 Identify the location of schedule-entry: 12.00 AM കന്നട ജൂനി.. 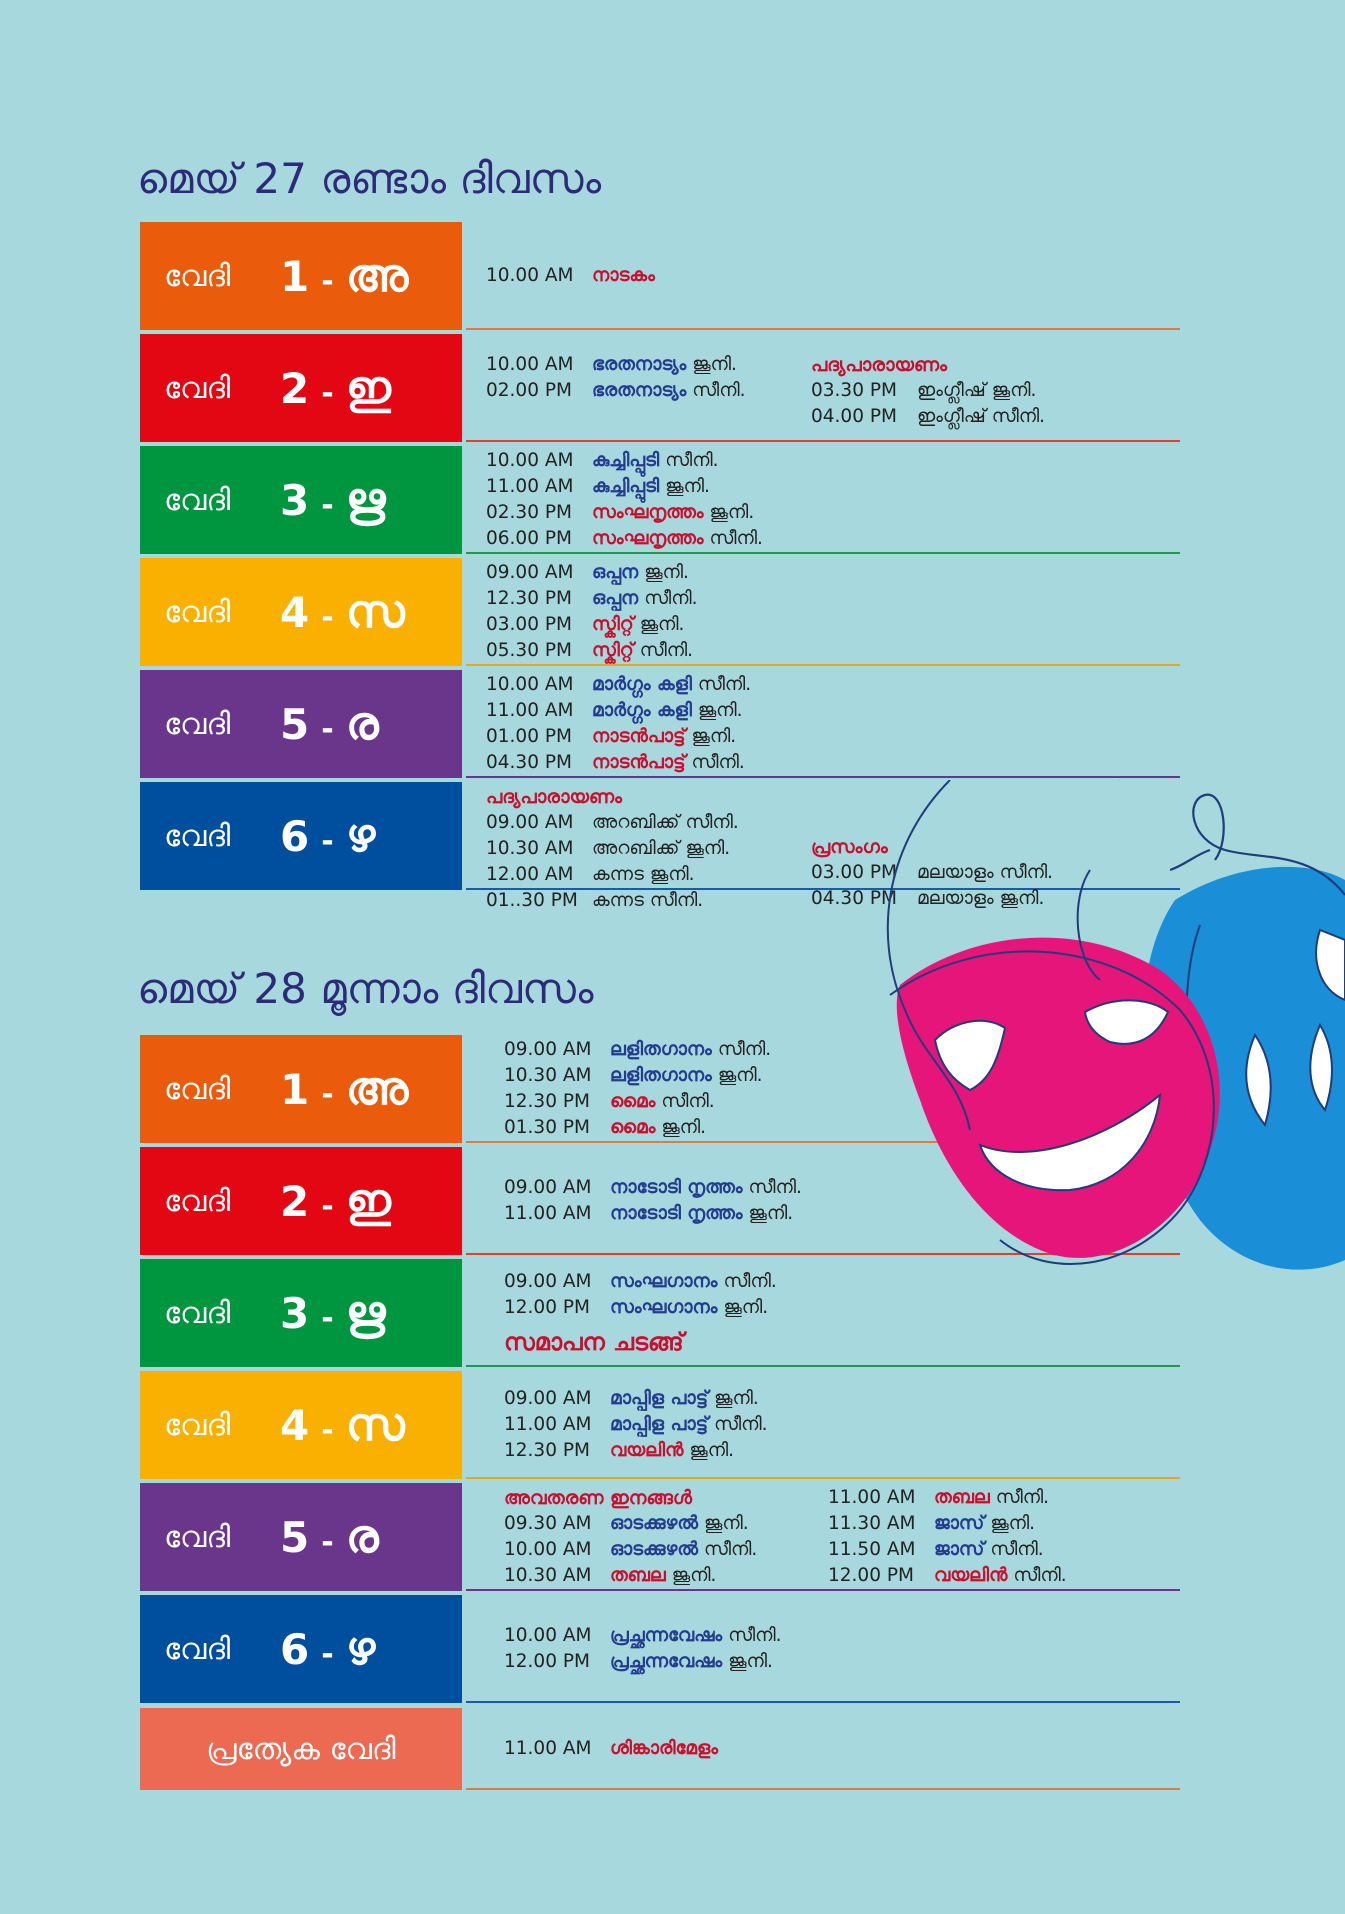
(612, 875).